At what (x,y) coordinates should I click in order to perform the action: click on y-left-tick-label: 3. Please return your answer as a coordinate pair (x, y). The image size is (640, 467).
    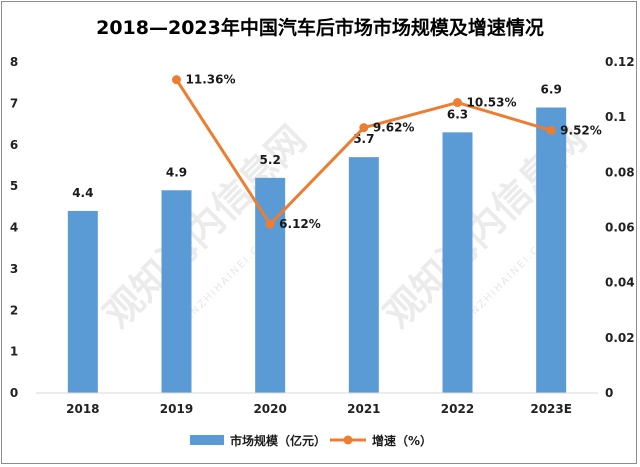
    Looking at the image, I should click on (14, 269).